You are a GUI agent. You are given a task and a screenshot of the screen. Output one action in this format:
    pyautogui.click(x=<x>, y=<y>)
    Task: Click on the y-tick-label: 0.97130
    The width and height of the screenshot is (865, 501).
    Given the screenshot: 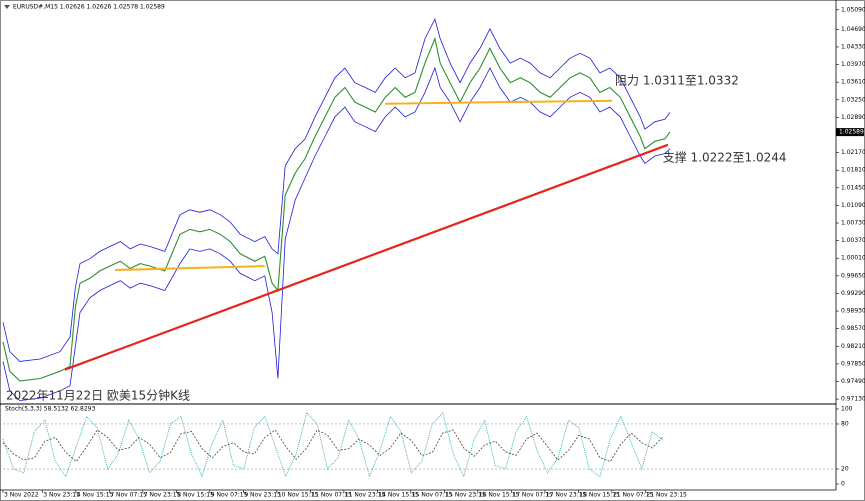 What is the action you would take?
    pyautogui.click(x=853, y=399)
    